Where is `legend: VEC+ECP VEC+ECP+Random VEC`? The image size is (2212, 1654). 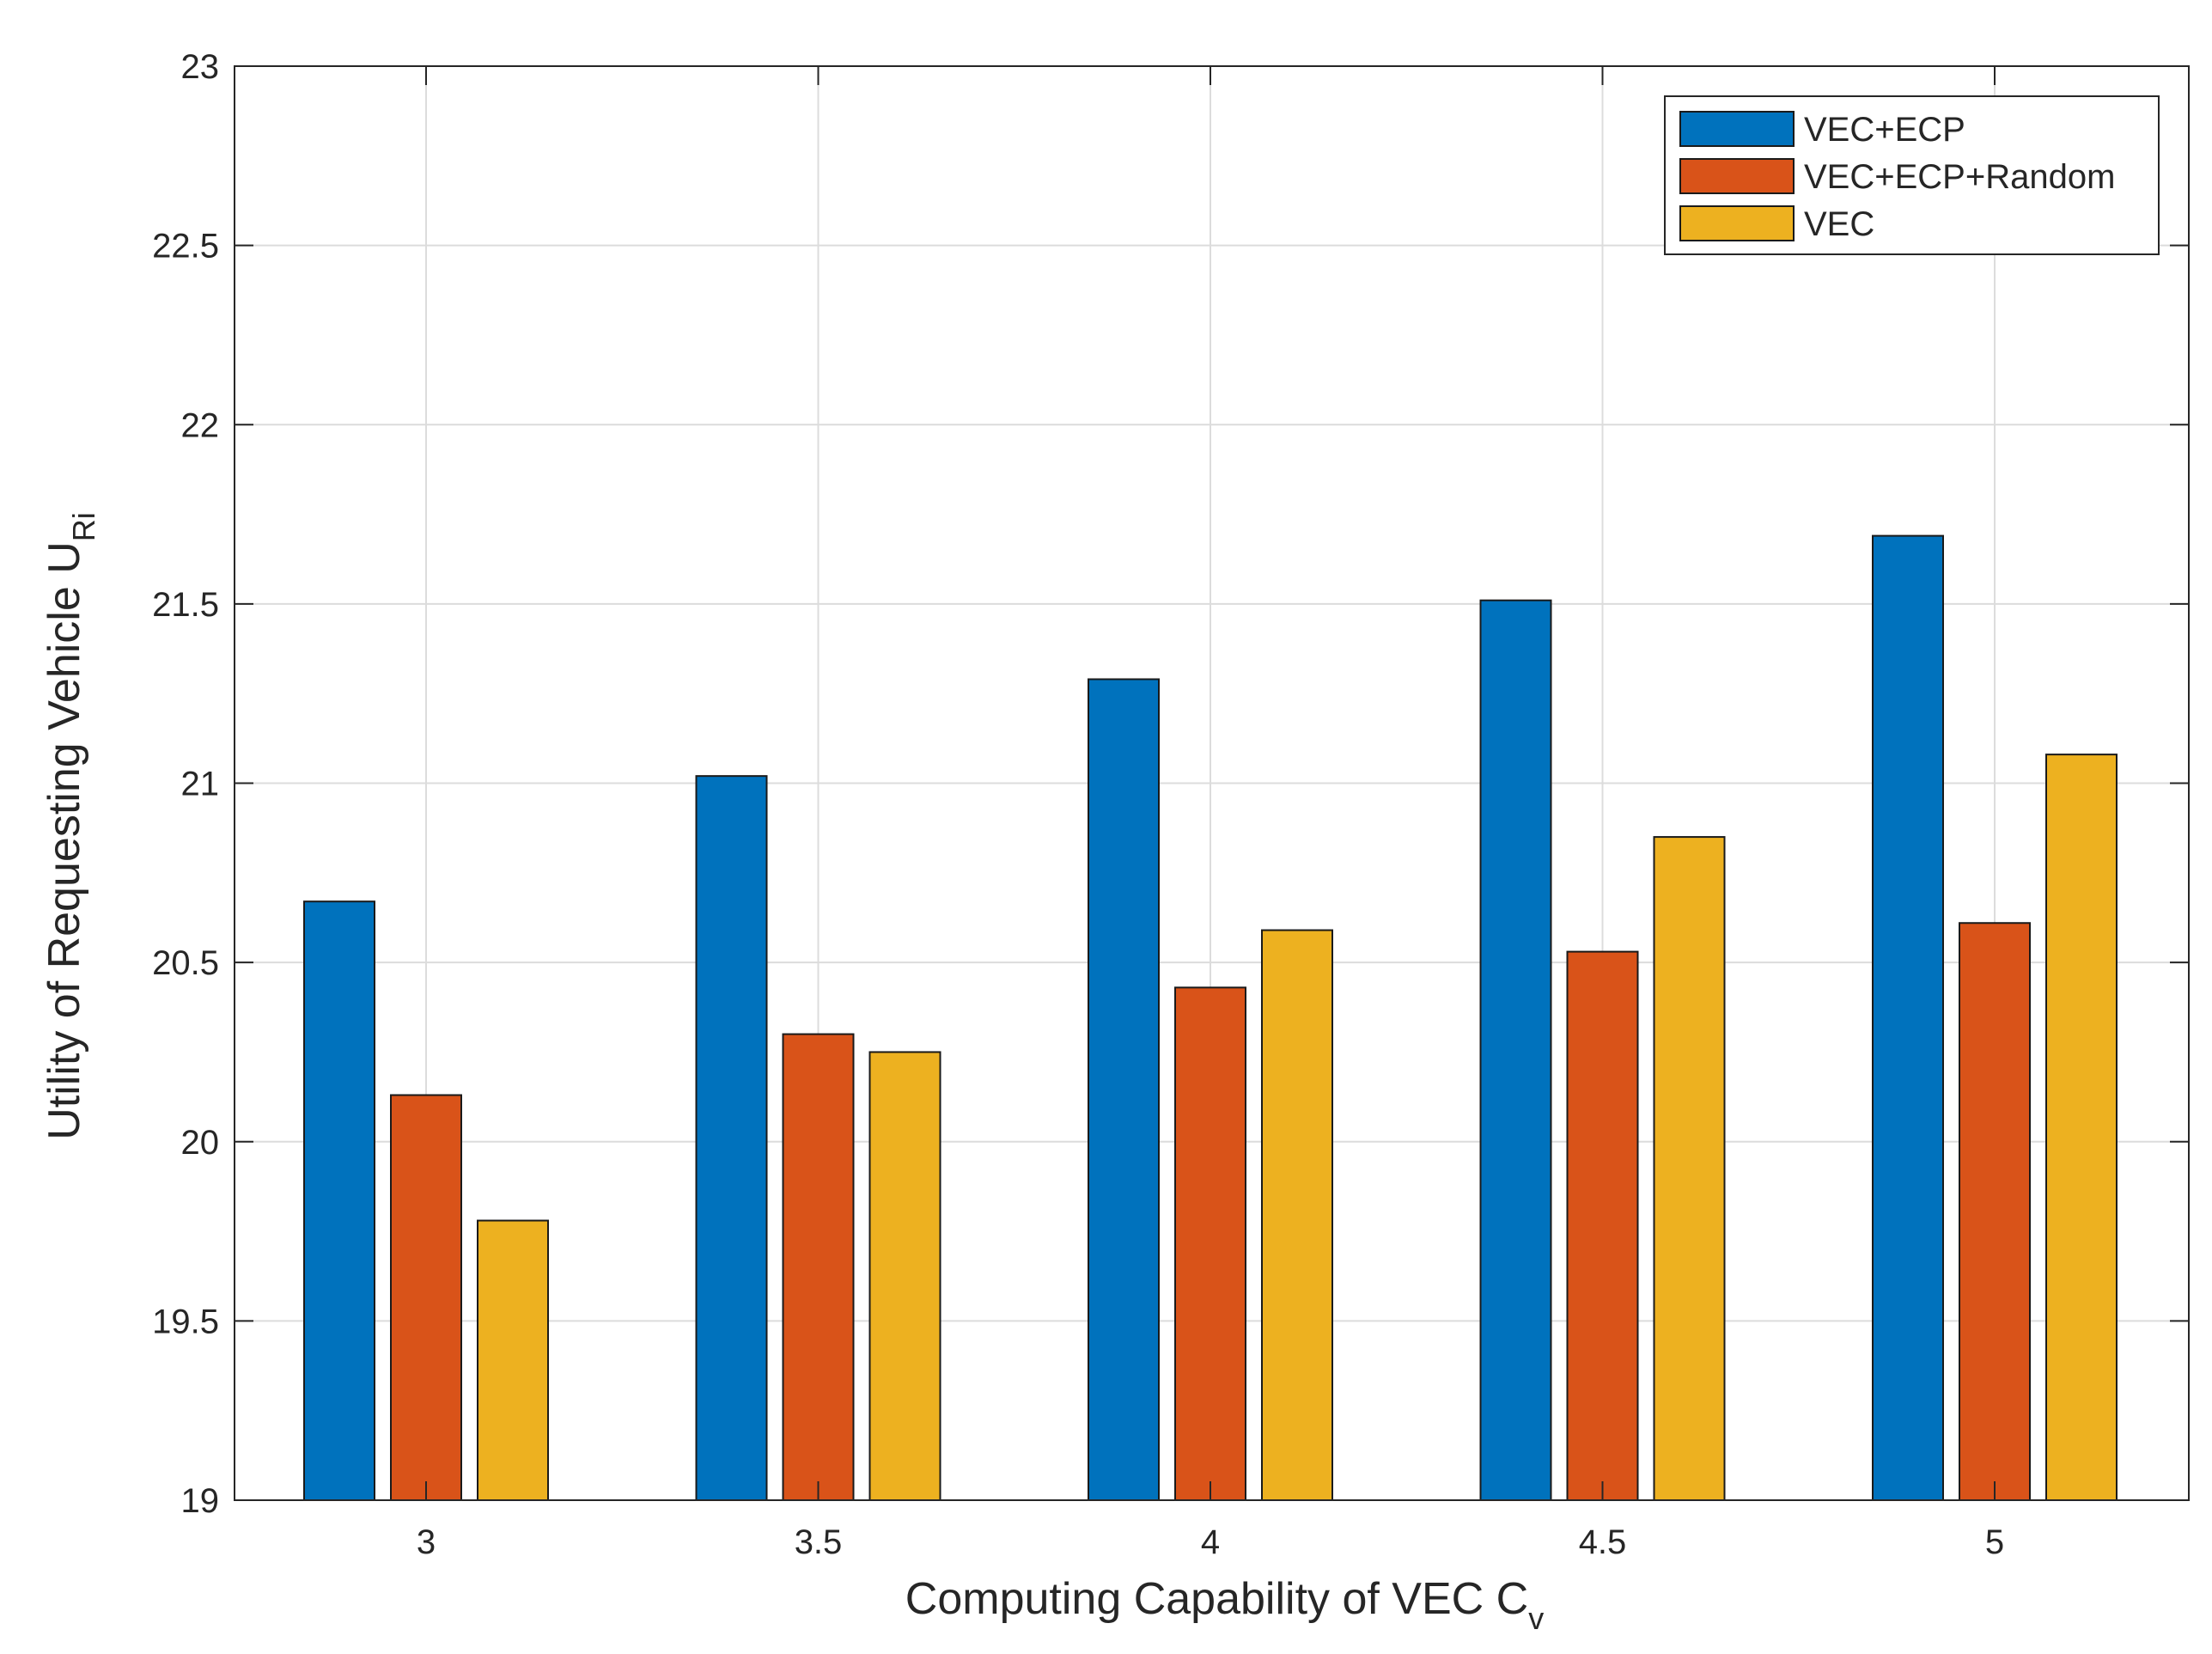 legend: VEC+ECP VEC+ECP+Random VEC is located at coordinates (1912, 175).